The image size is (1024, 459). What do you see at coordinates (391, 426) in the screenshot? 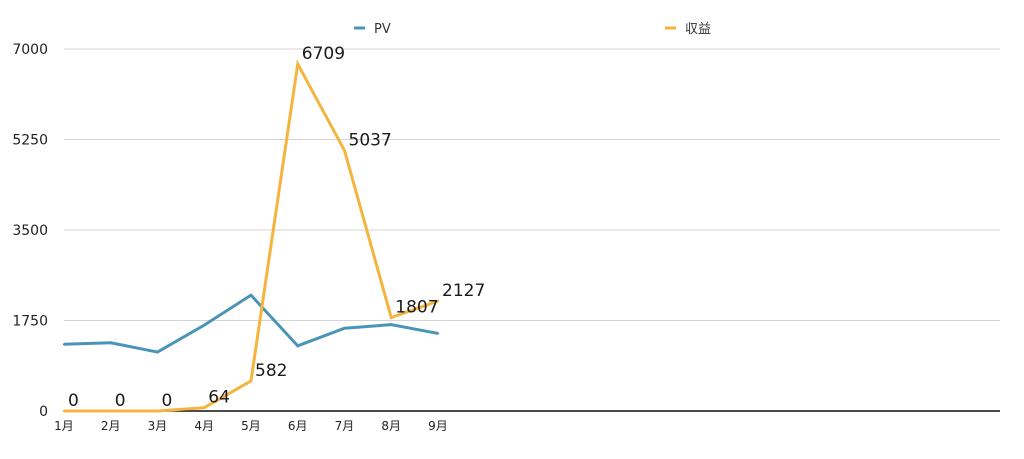
I see `x-tick-label: 8月` at bounding box center [391, 426].